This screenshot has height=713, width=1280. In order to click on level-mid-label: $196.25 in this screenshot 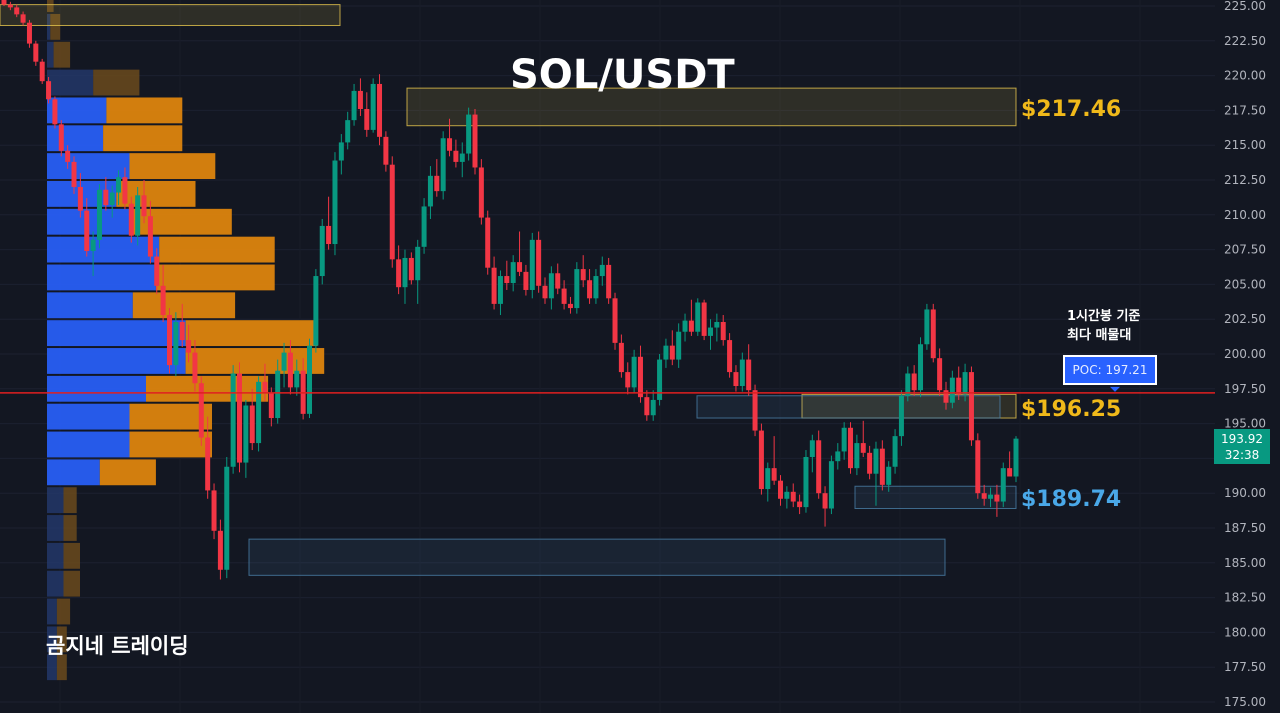, I will do `click(1071, 409)`.